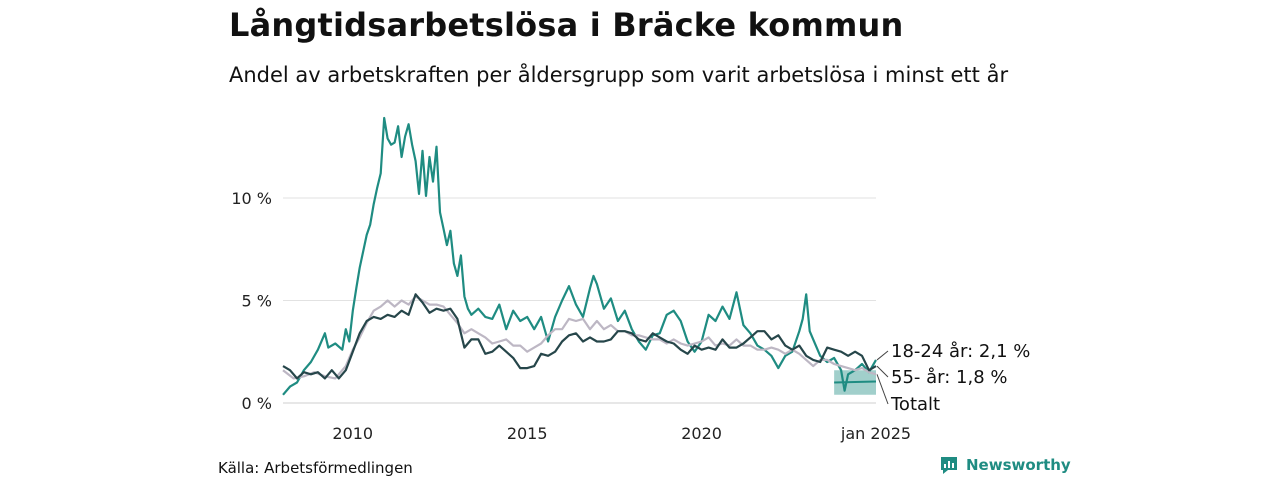 The image size is (1280, 480). I want to click on y-axis-labels: 0 % 5 % 10 %, so click(251, 301).